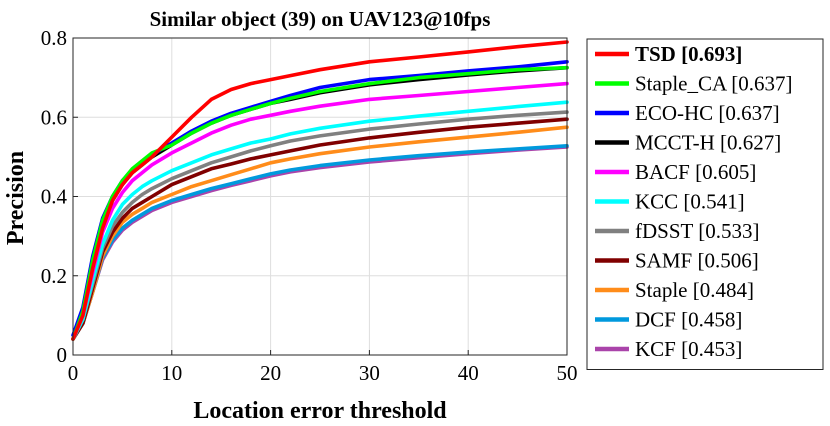 The width and height of the screenshot is (830, 426). Describe the element at coordinates (688, 349) in the screenshot. I see `legend-label: KCF [0.453]` at that location.